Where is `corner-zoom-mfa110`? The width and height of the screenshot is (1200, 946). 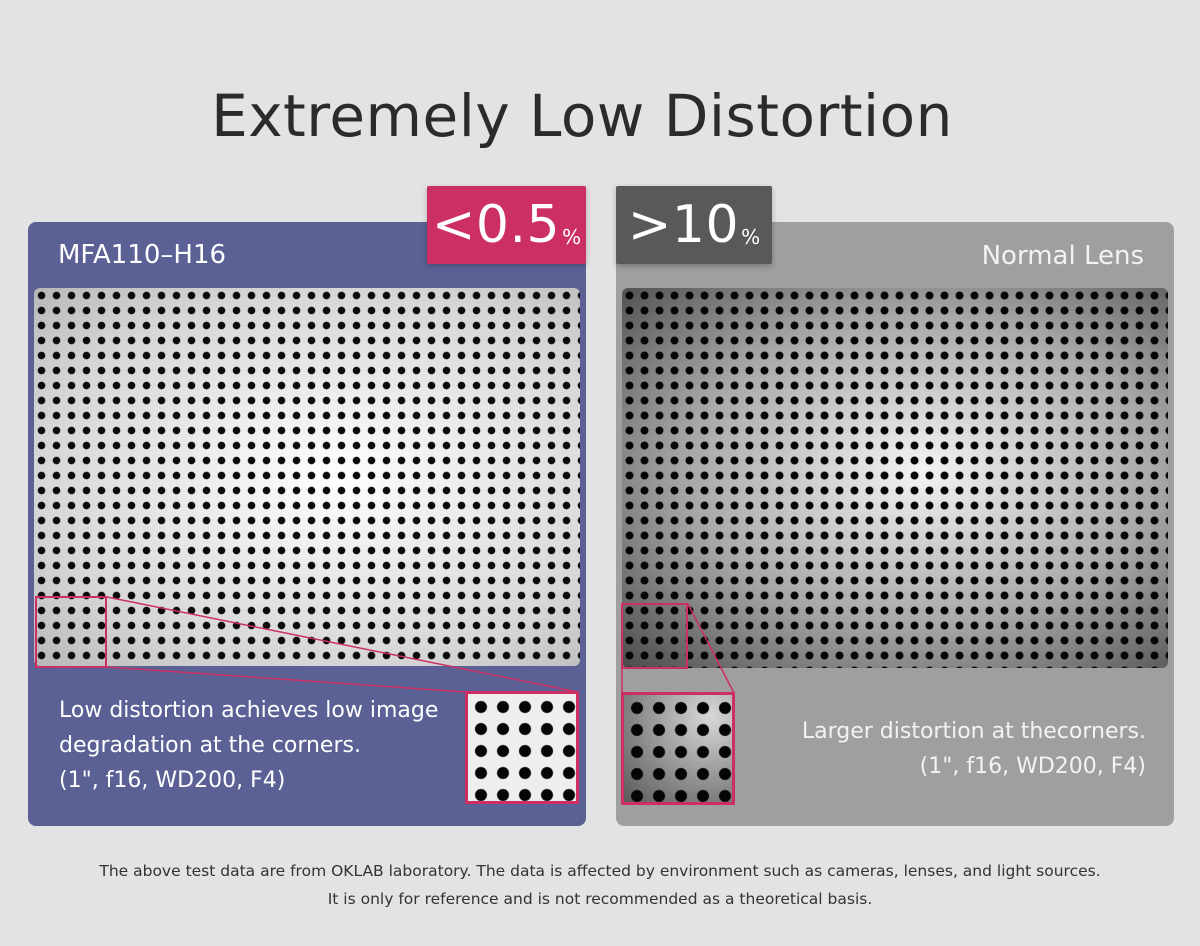
corner-zoom-mfa110 is located at coordinates (522, 747).